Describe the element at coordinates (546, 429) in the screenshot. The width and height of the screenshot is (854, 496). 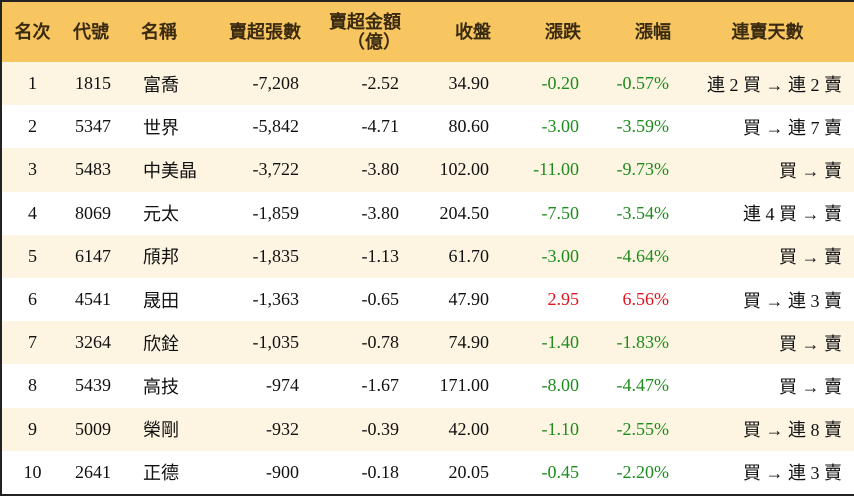
I see `table-cell: -1.10` at that location.